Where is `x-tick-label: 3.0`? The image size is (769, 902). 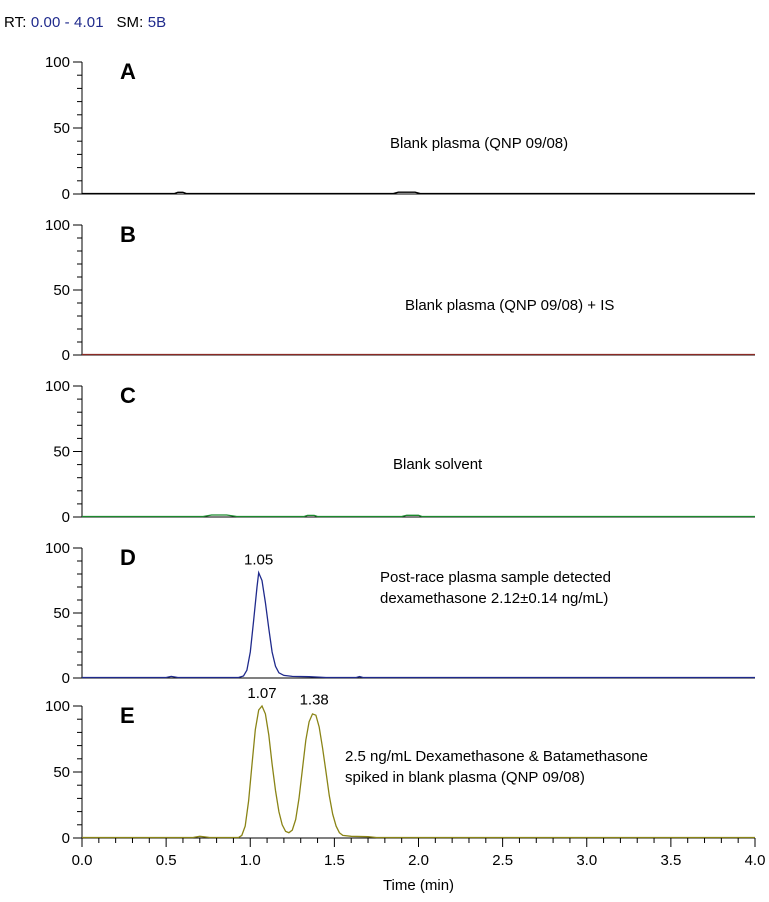 x-tick-label: 3.0 is located at coordinates (586, 860).